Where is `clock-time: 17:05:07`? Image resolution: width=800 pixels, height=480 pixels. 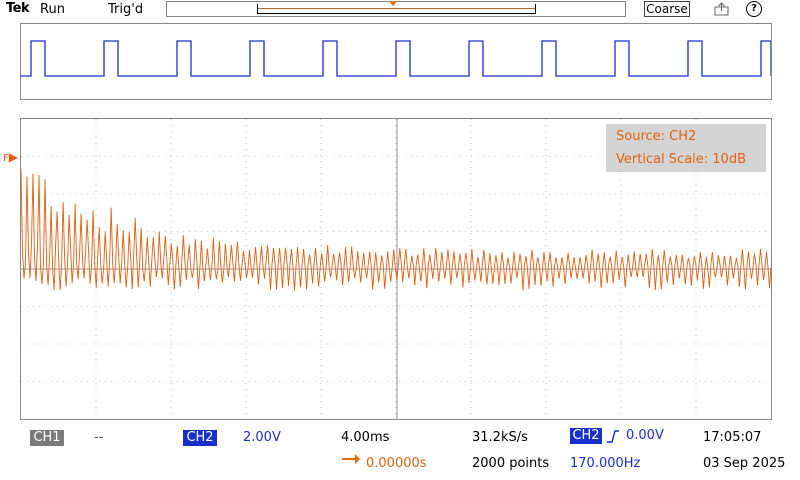 clock-time: 17:05:07 is located at coordinates (732, 437).